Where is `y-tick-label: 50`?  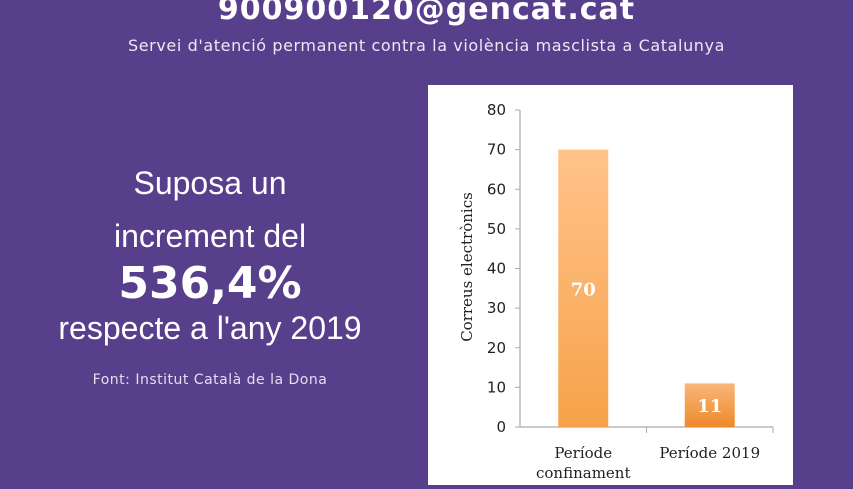 y-tick-label: 50 is located at coordinates (496, 229).